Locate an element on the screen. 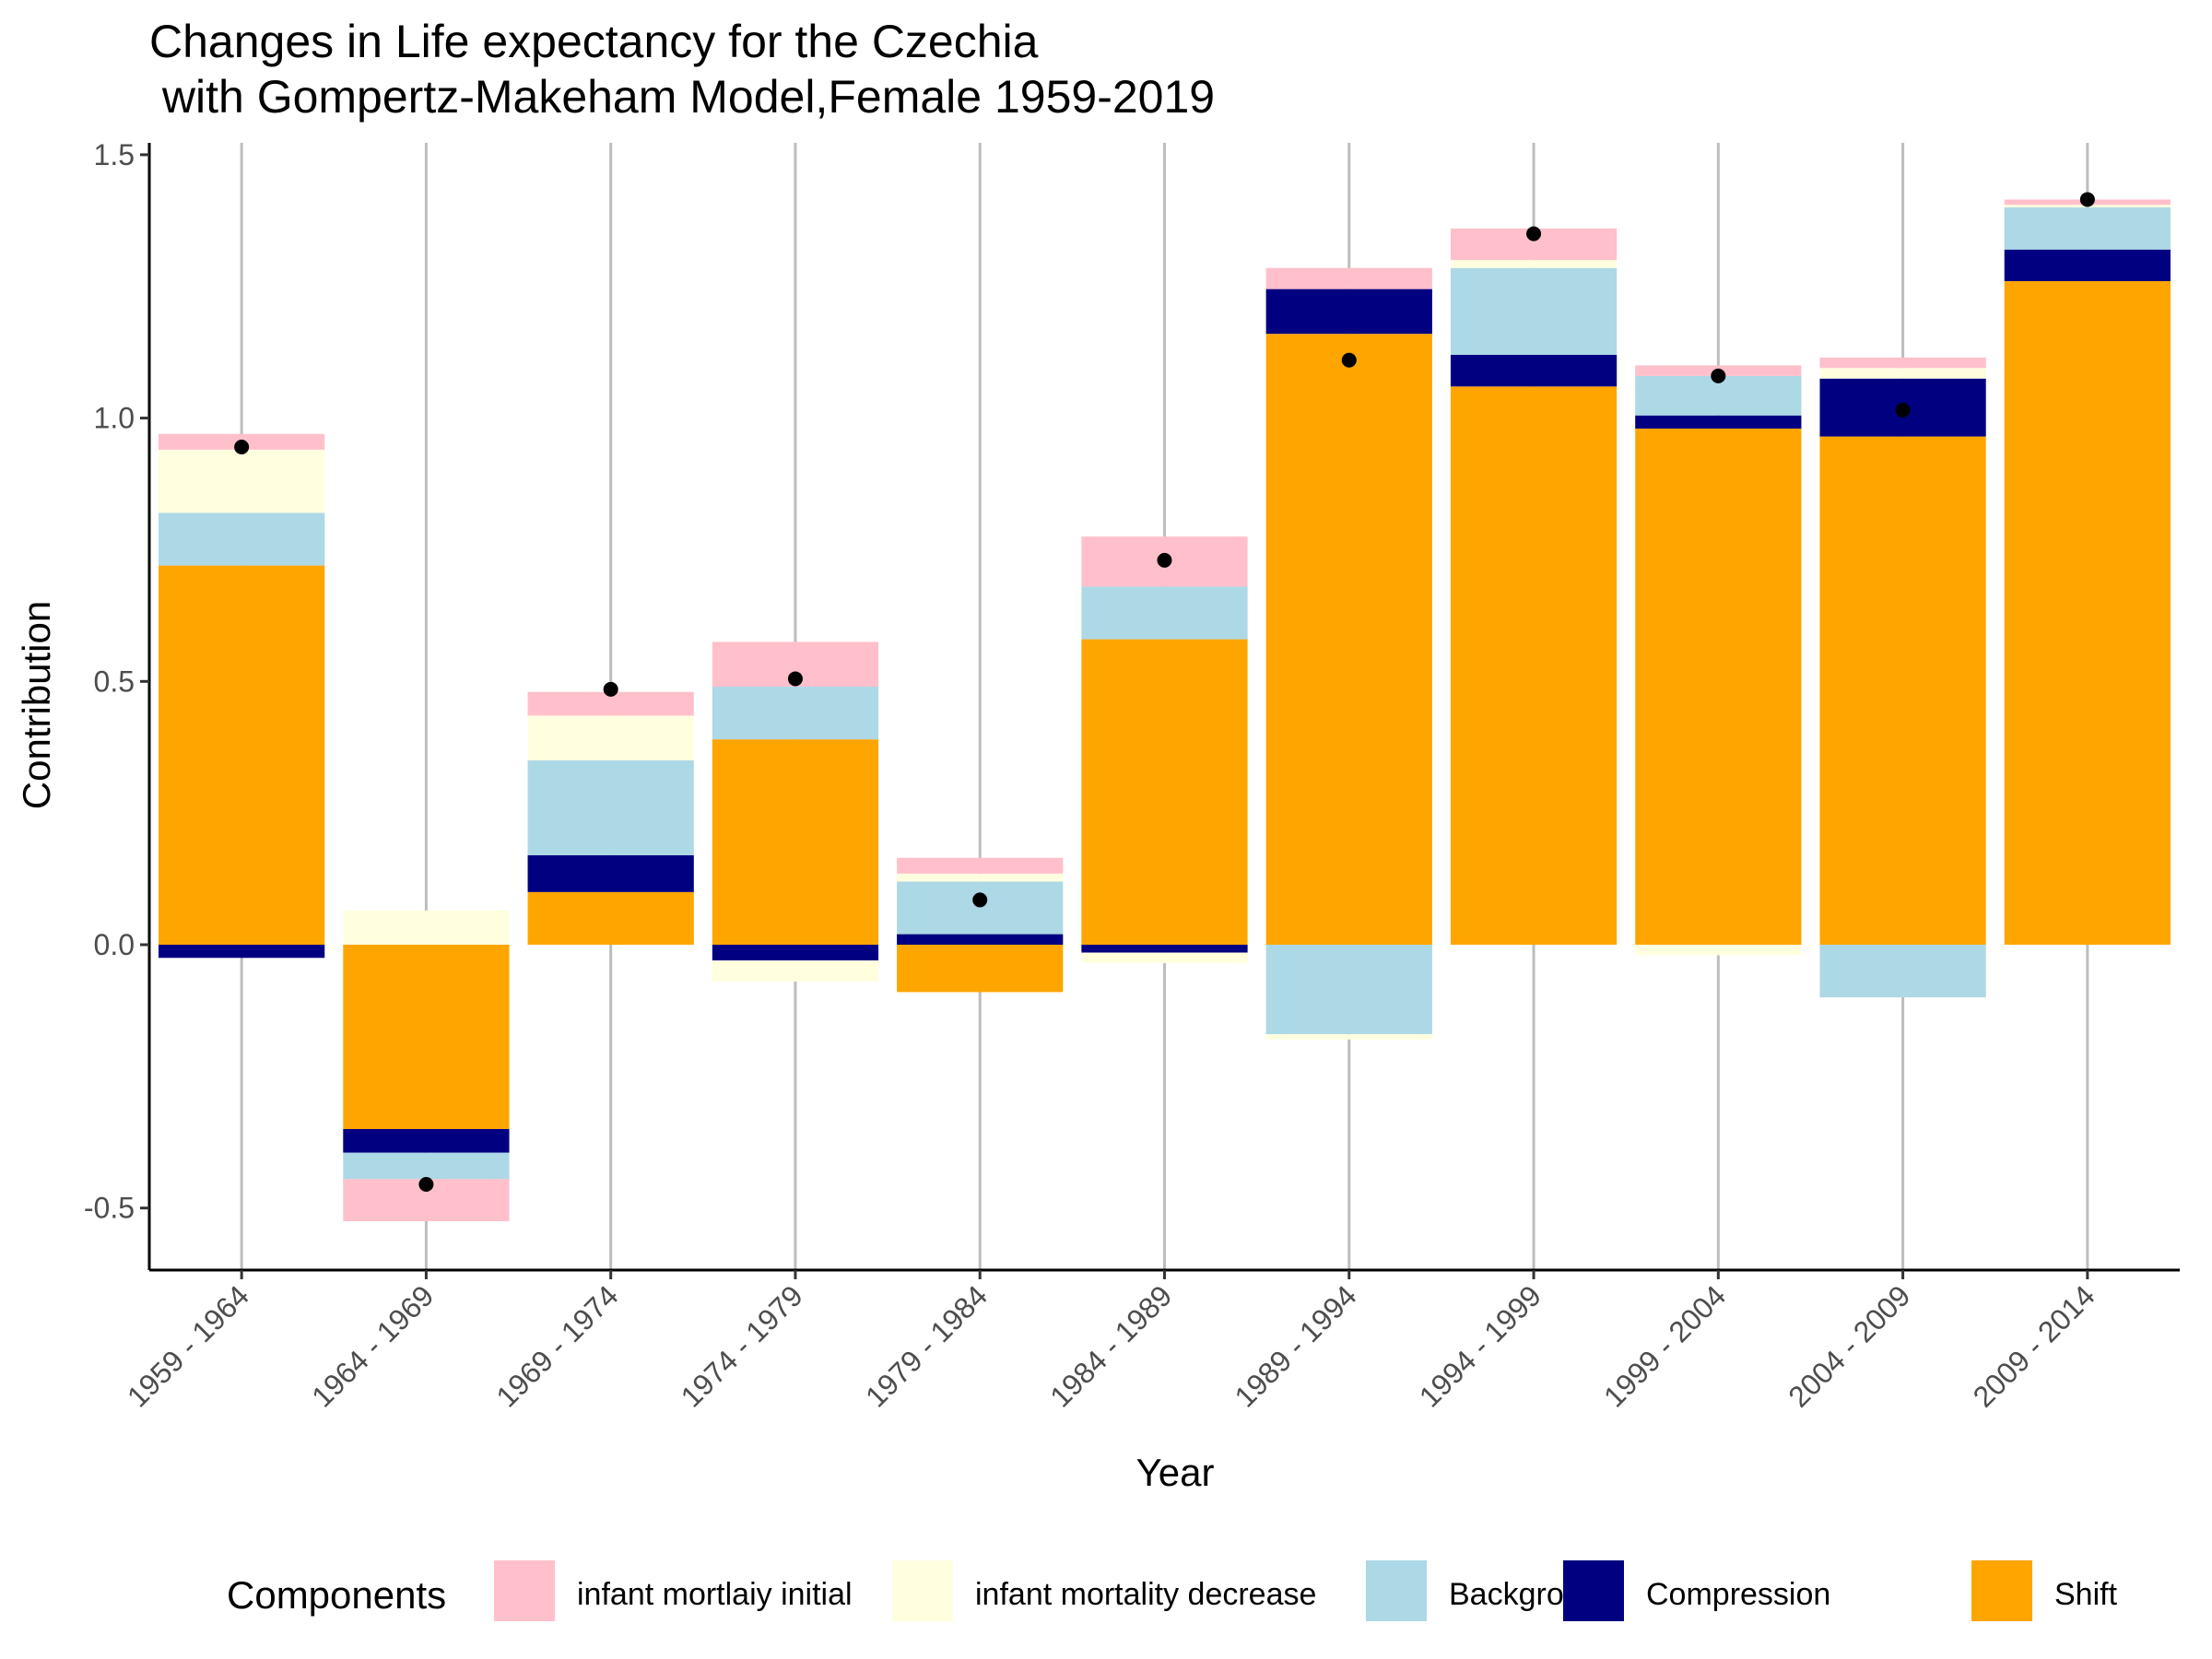  y-tick-labels: -0.5 0.0 0.5 1.0 1.5 is located at coordinates (109, 681).